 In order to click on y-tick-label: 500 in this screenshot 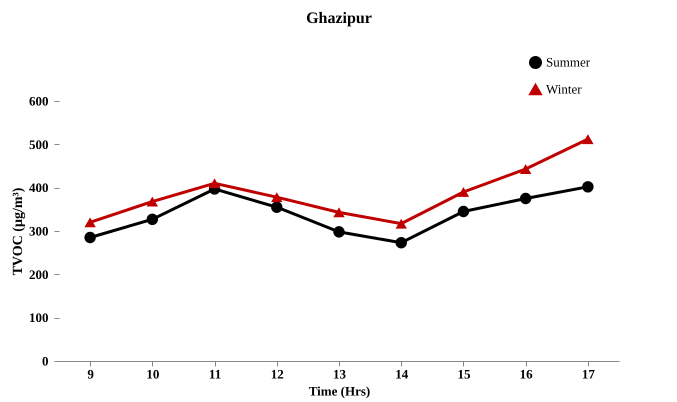, I will do `click(38, 144)`.